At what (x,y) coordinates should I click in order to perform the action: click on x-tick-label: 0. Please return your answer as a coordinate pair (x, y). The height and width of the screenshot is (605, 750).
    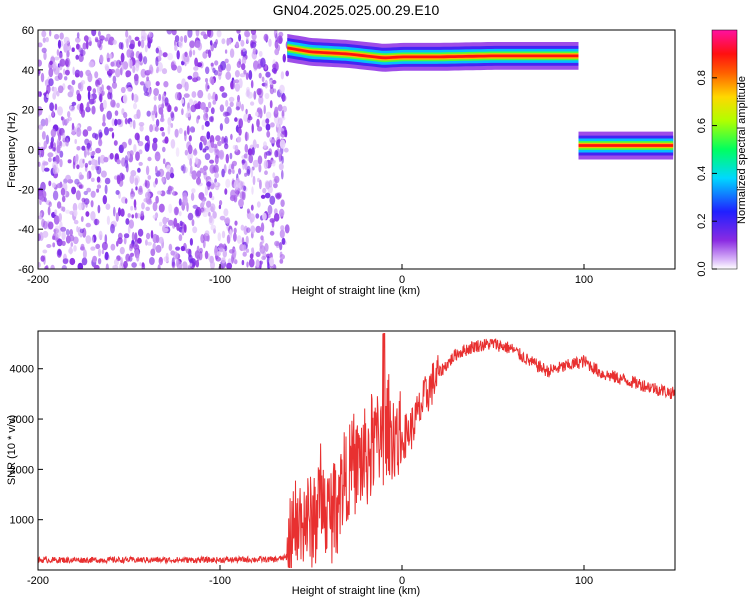
    Looking at the image, I should click on (402, 581).